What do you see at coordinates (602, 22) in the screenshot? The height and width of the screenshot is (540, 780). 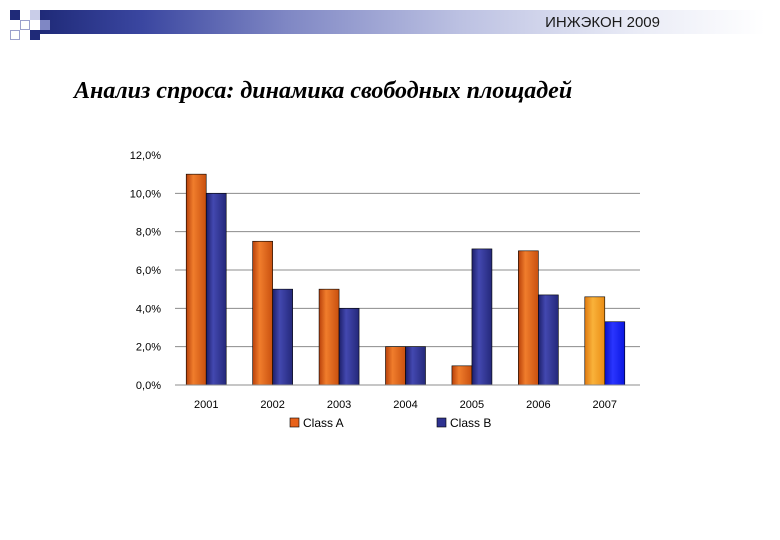 I see `brand-label: ИНЖЭКОН 2009` at bounding box center [602, 22].